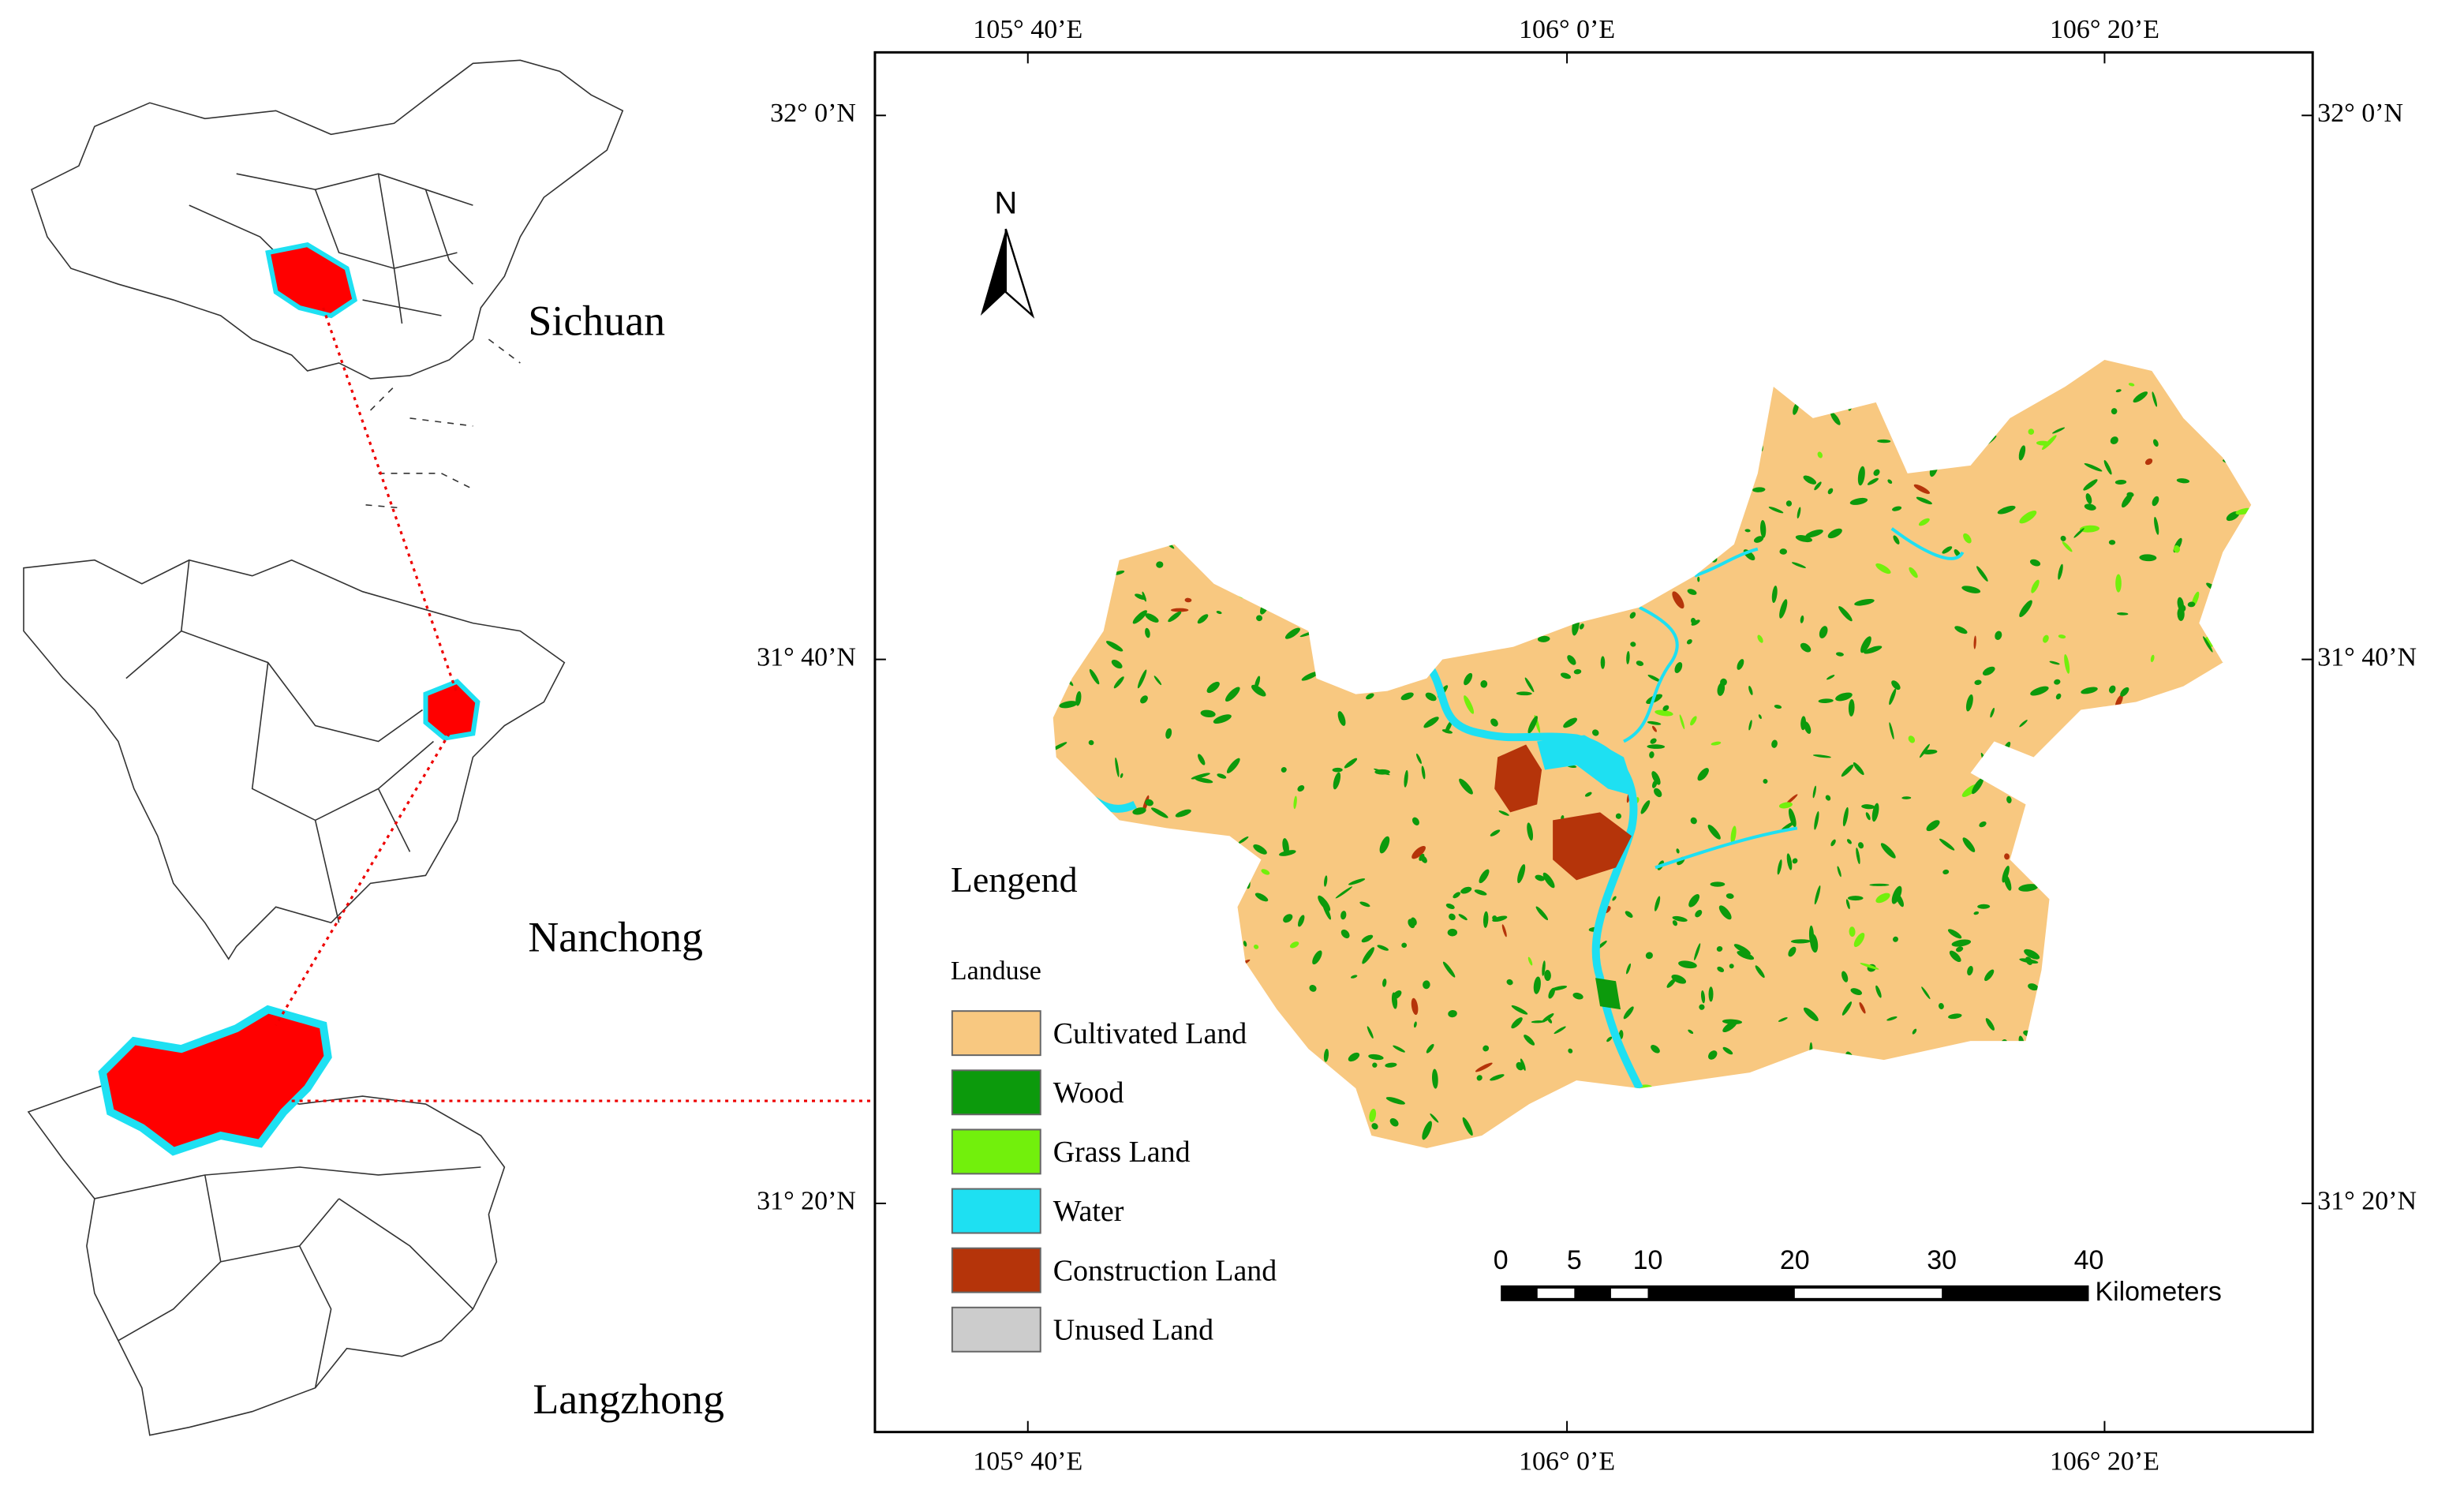 Image resolution: width=2464 pixels, height=1497 pixels. What do you see at coordinates (1165, 1270) in the screenshot?
I see `legend-label: Construction Land` at bounding box center [1165, 1270].